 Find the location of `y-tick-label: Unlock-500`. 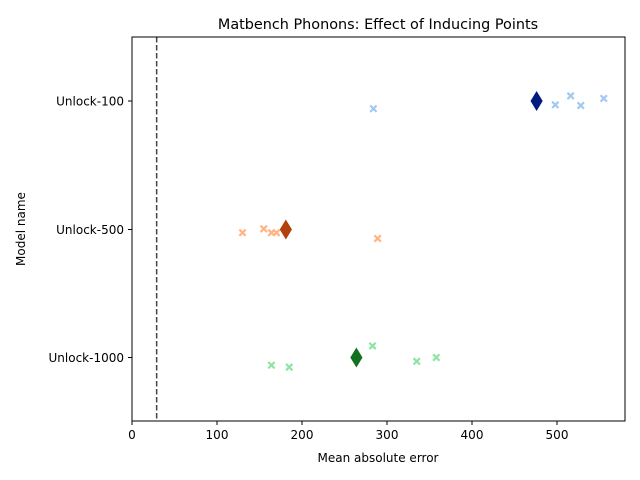

y-tick-label: Unlock-500 is located at coordinates (90, 230).